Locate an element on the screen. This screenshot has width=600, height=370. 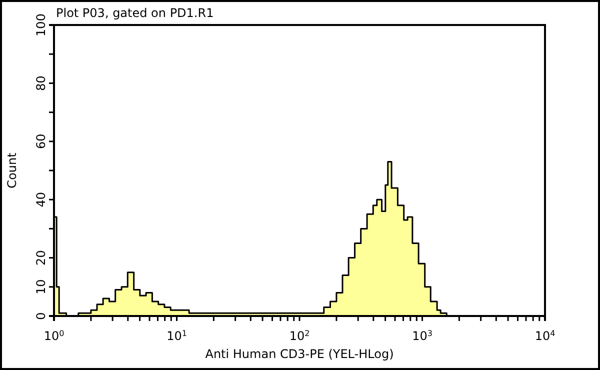
y-tick-label: 60 is located at coordinates (41, 142).